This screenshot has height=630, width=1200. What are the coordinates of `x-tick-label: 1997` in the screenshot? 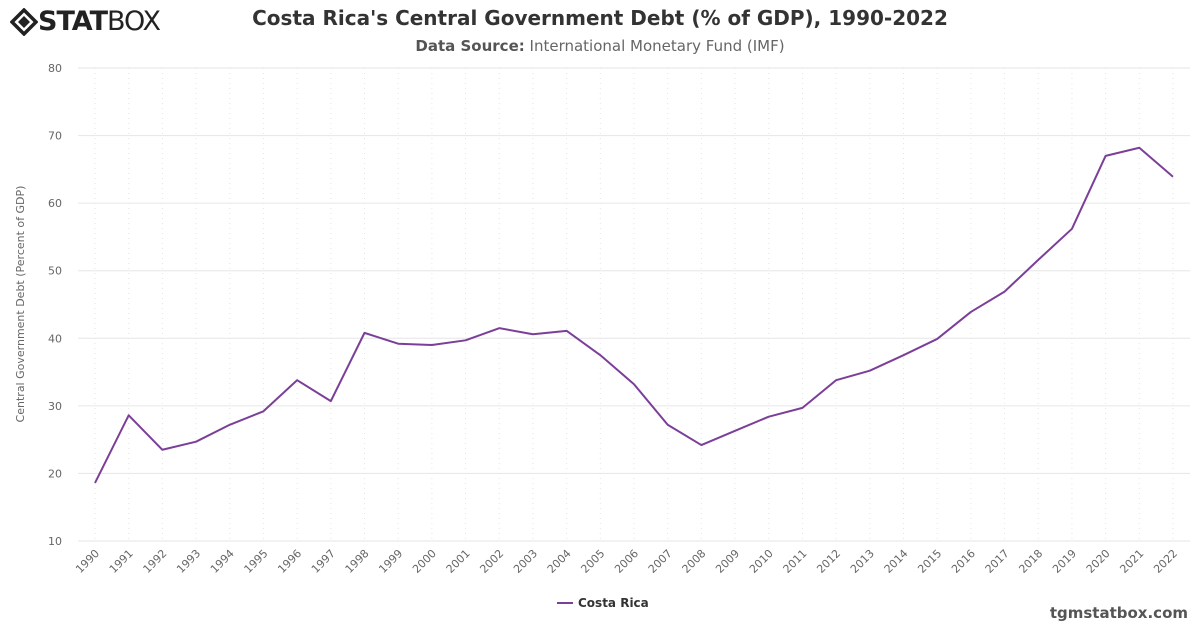 It's located at (323, 561).